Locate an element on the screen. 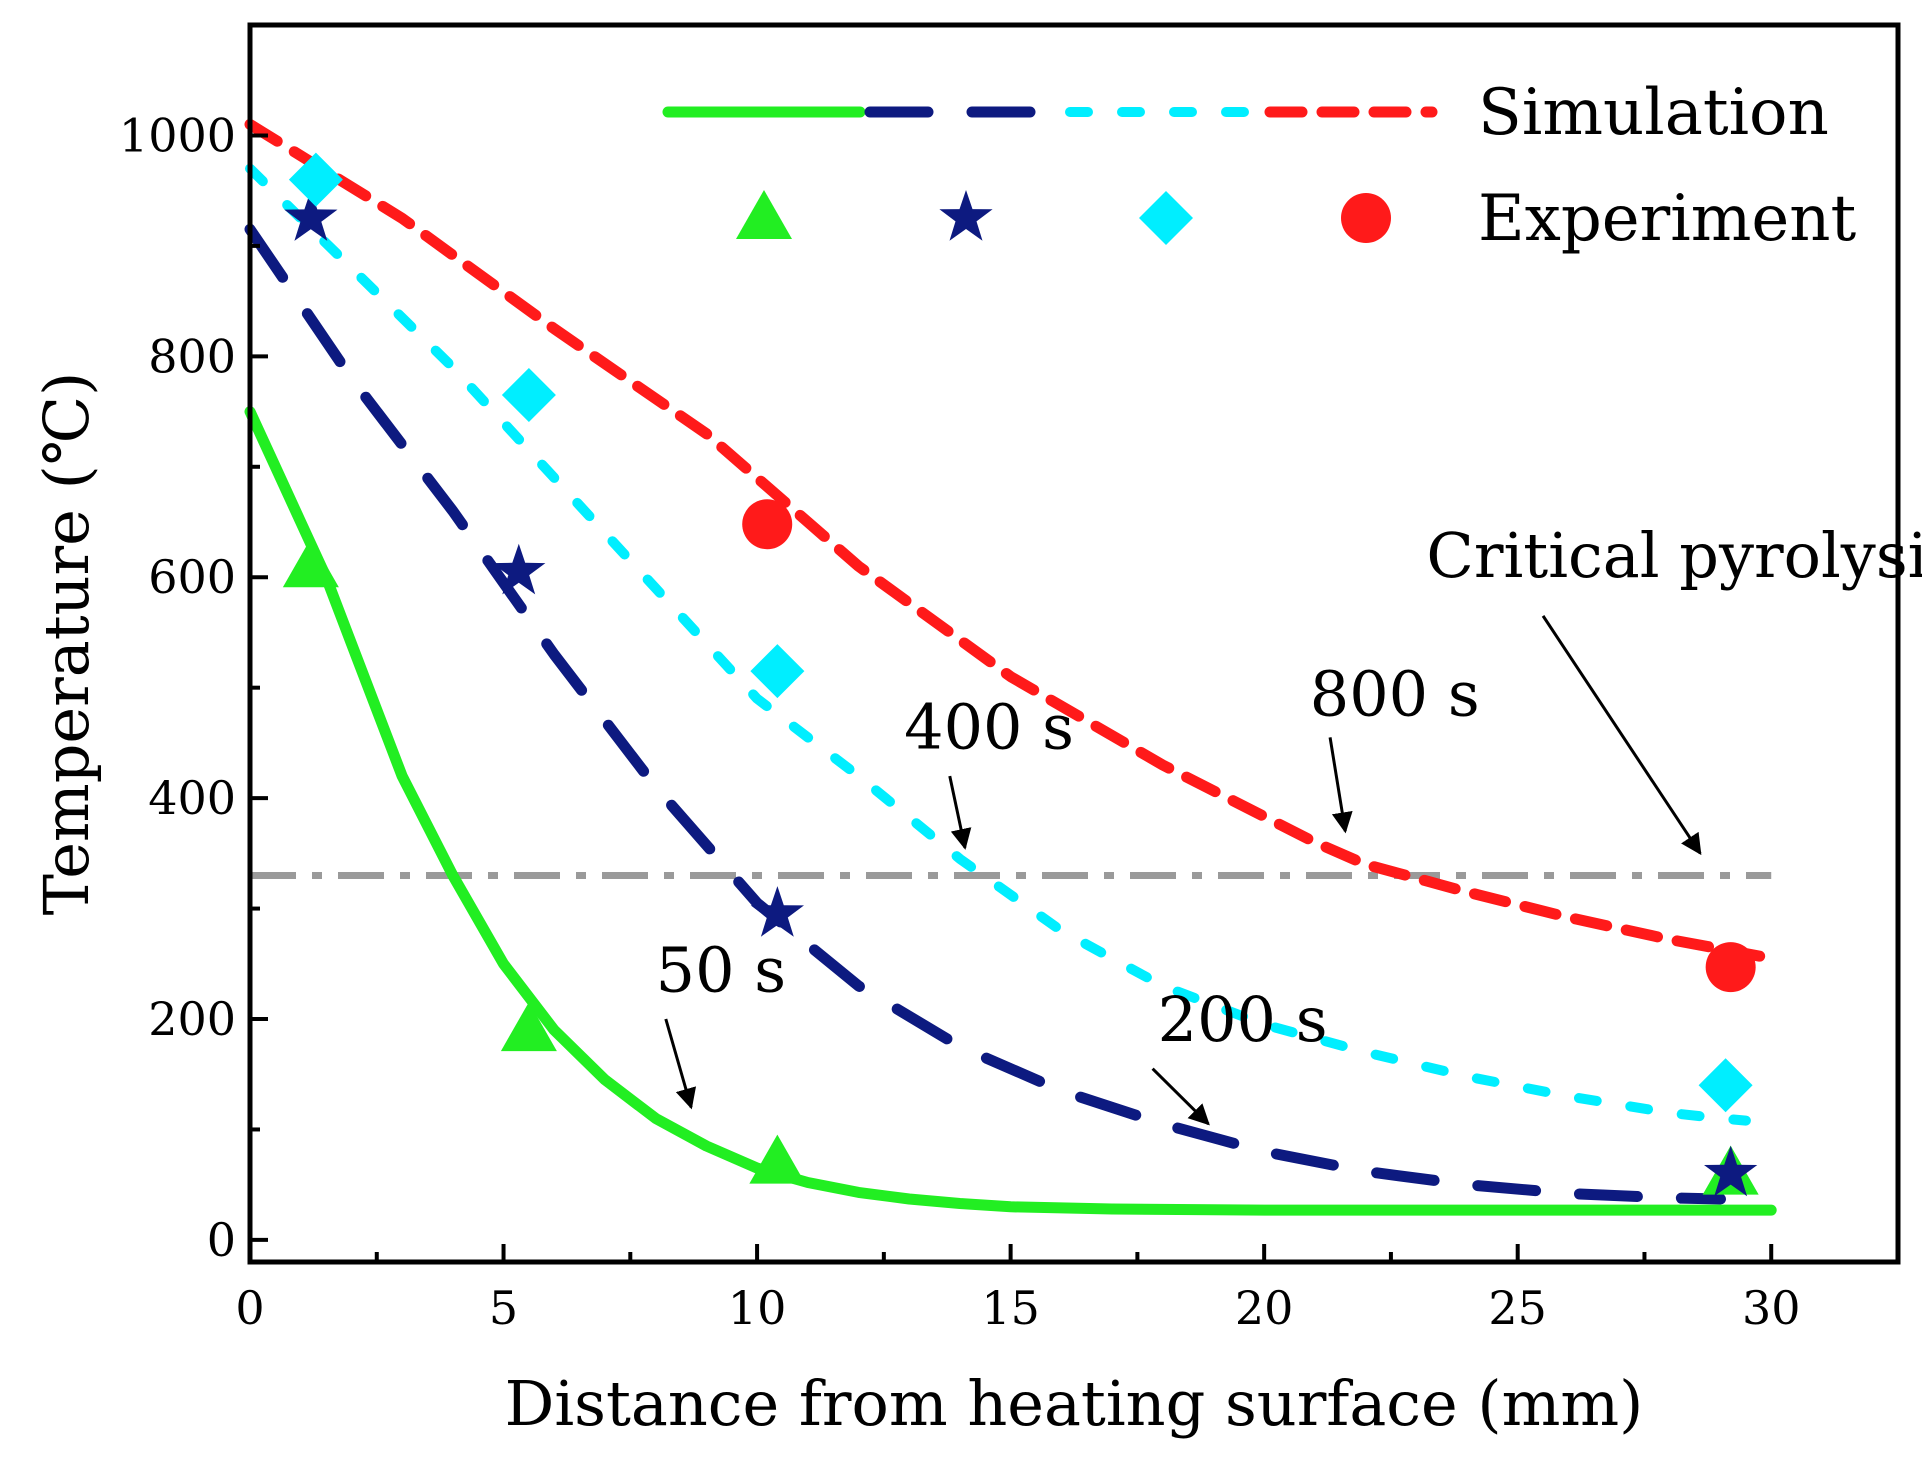 This screenshot has height=1460, width=1922. x-tick-label: 10 is located at coordinates (757, 1308).